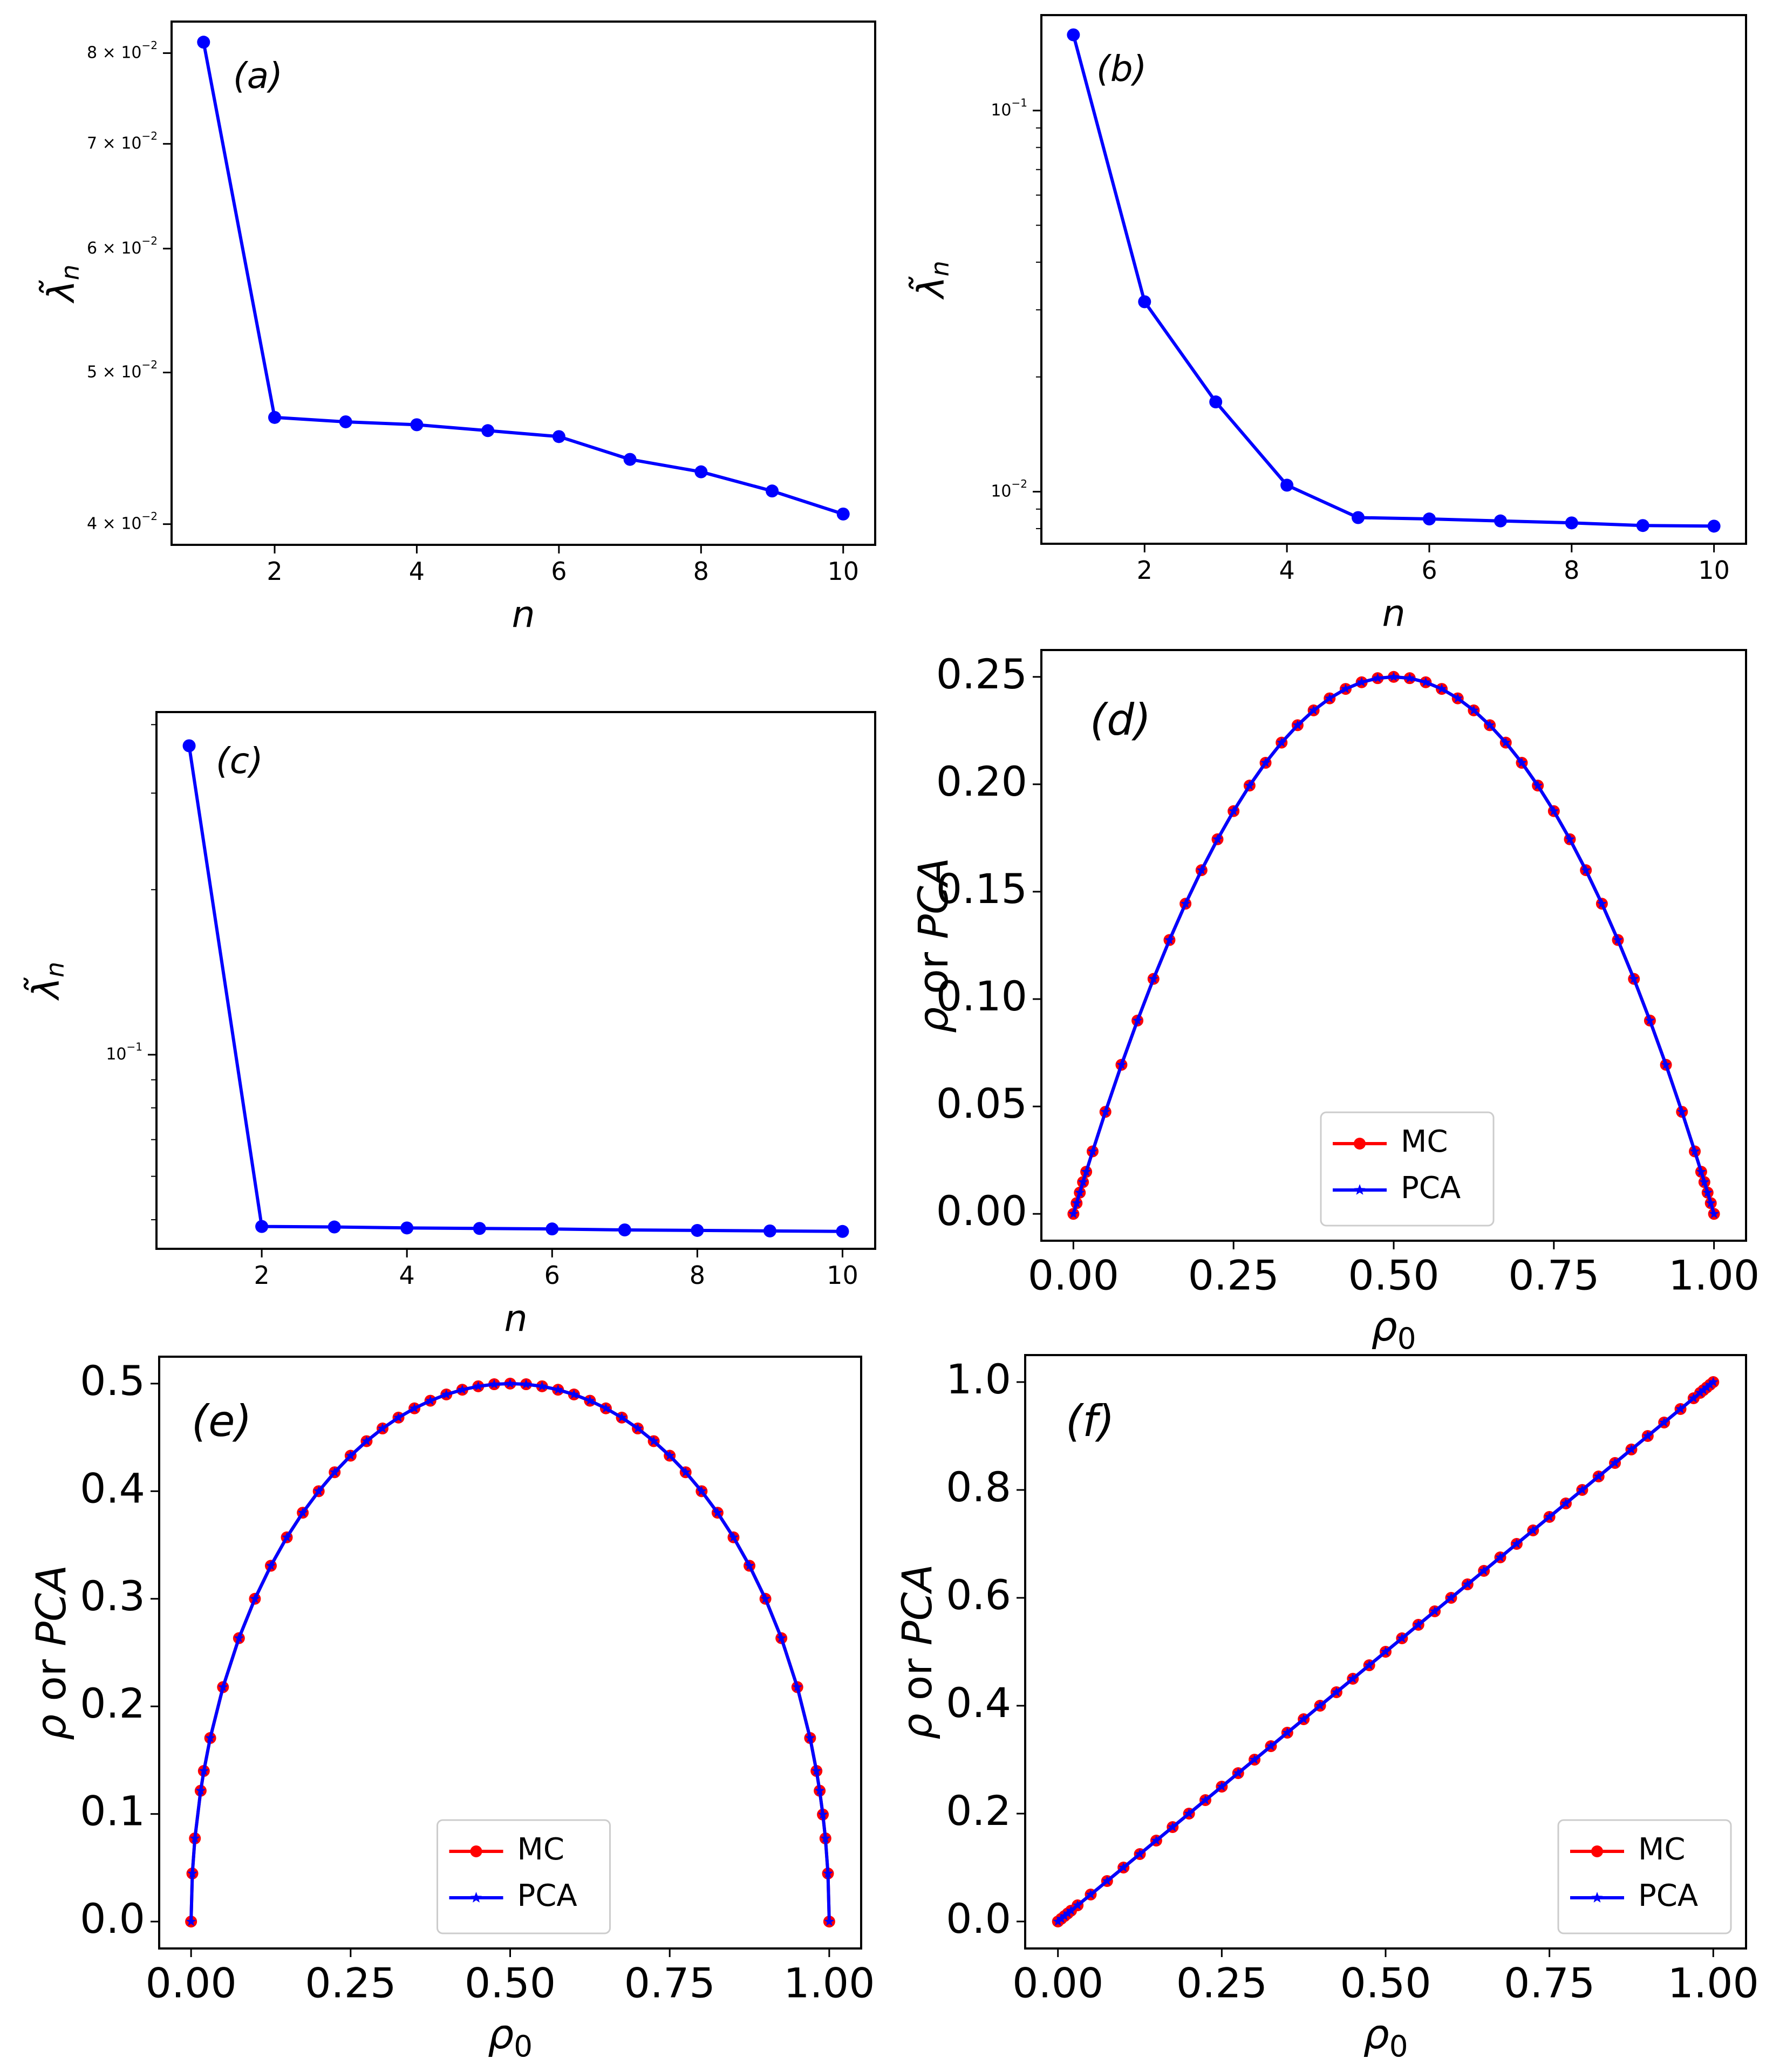  What do you see at coordinates (261, 1275) in the screenshot?
I see `x-tick-label: 2` at bounding box center [261, 1275].